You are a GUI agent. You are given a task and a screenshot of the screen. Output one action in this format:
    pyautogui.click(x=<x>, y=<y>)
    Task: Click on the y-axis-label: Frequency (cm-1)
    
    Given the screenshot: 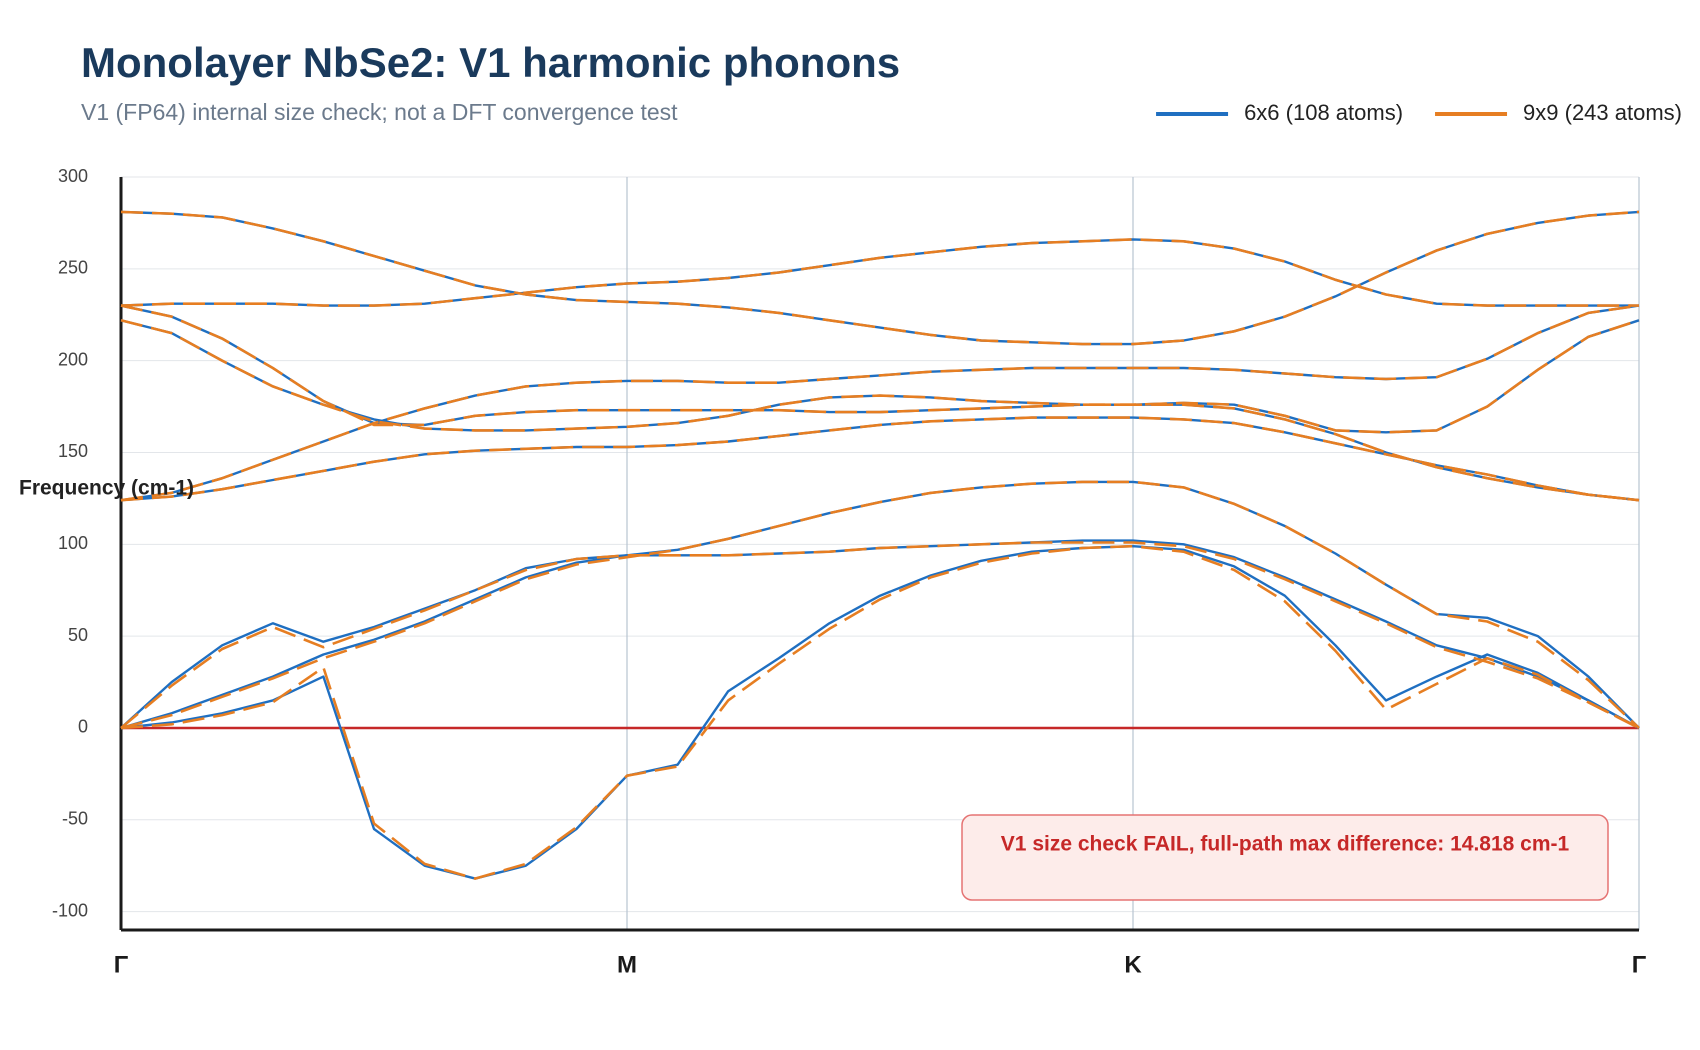 What is the action you would take?
    pyautogui.click(x=106, y=488)
    